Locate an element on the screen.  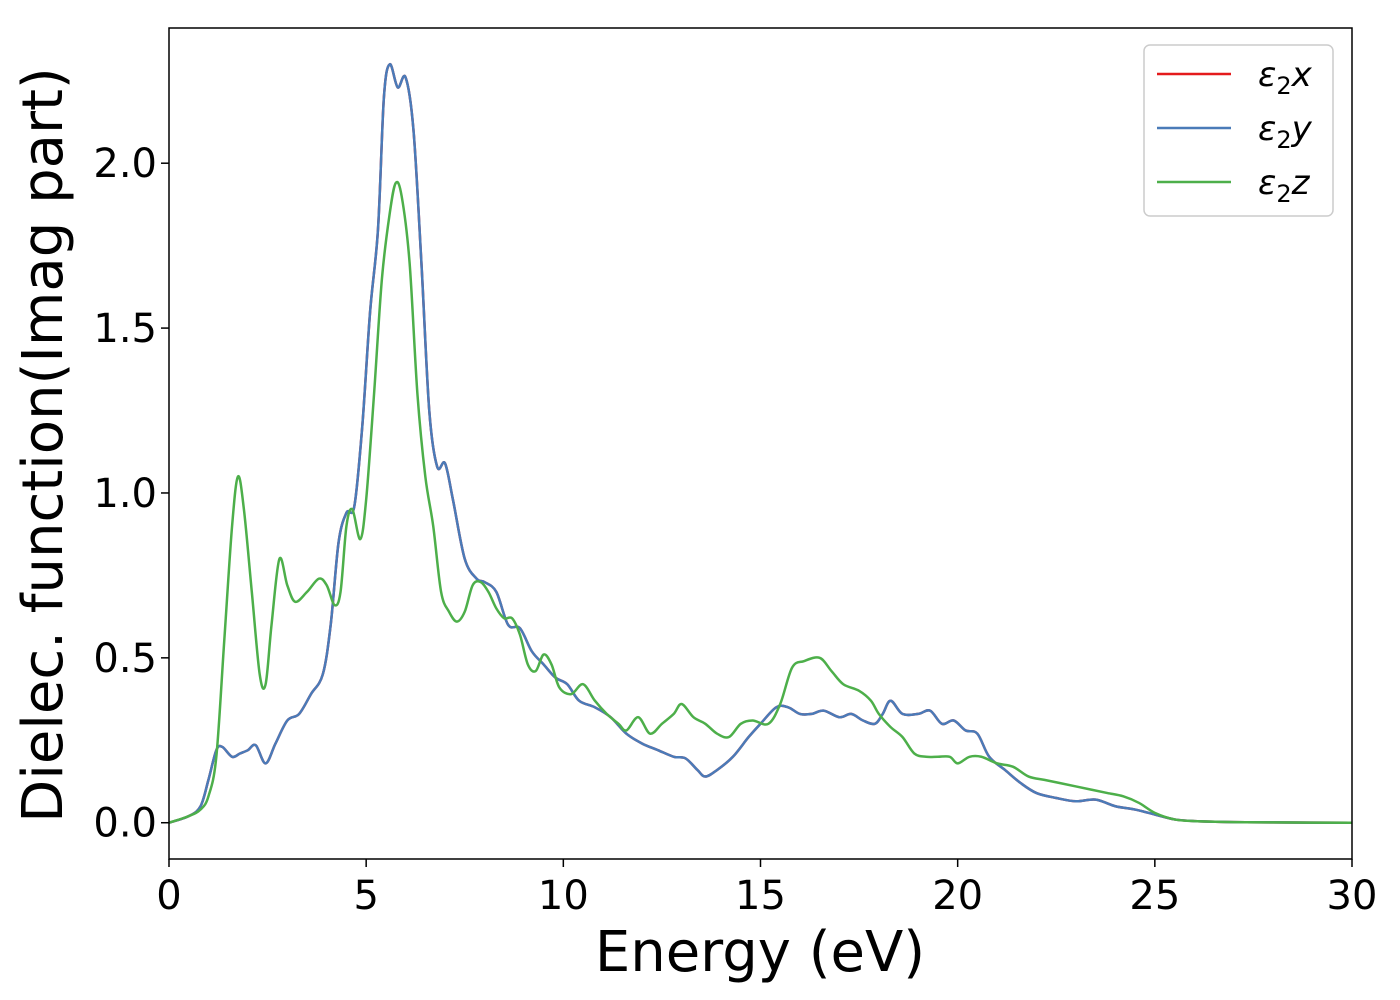
x-tick-label: 0 is located at coordinates (168, 896).